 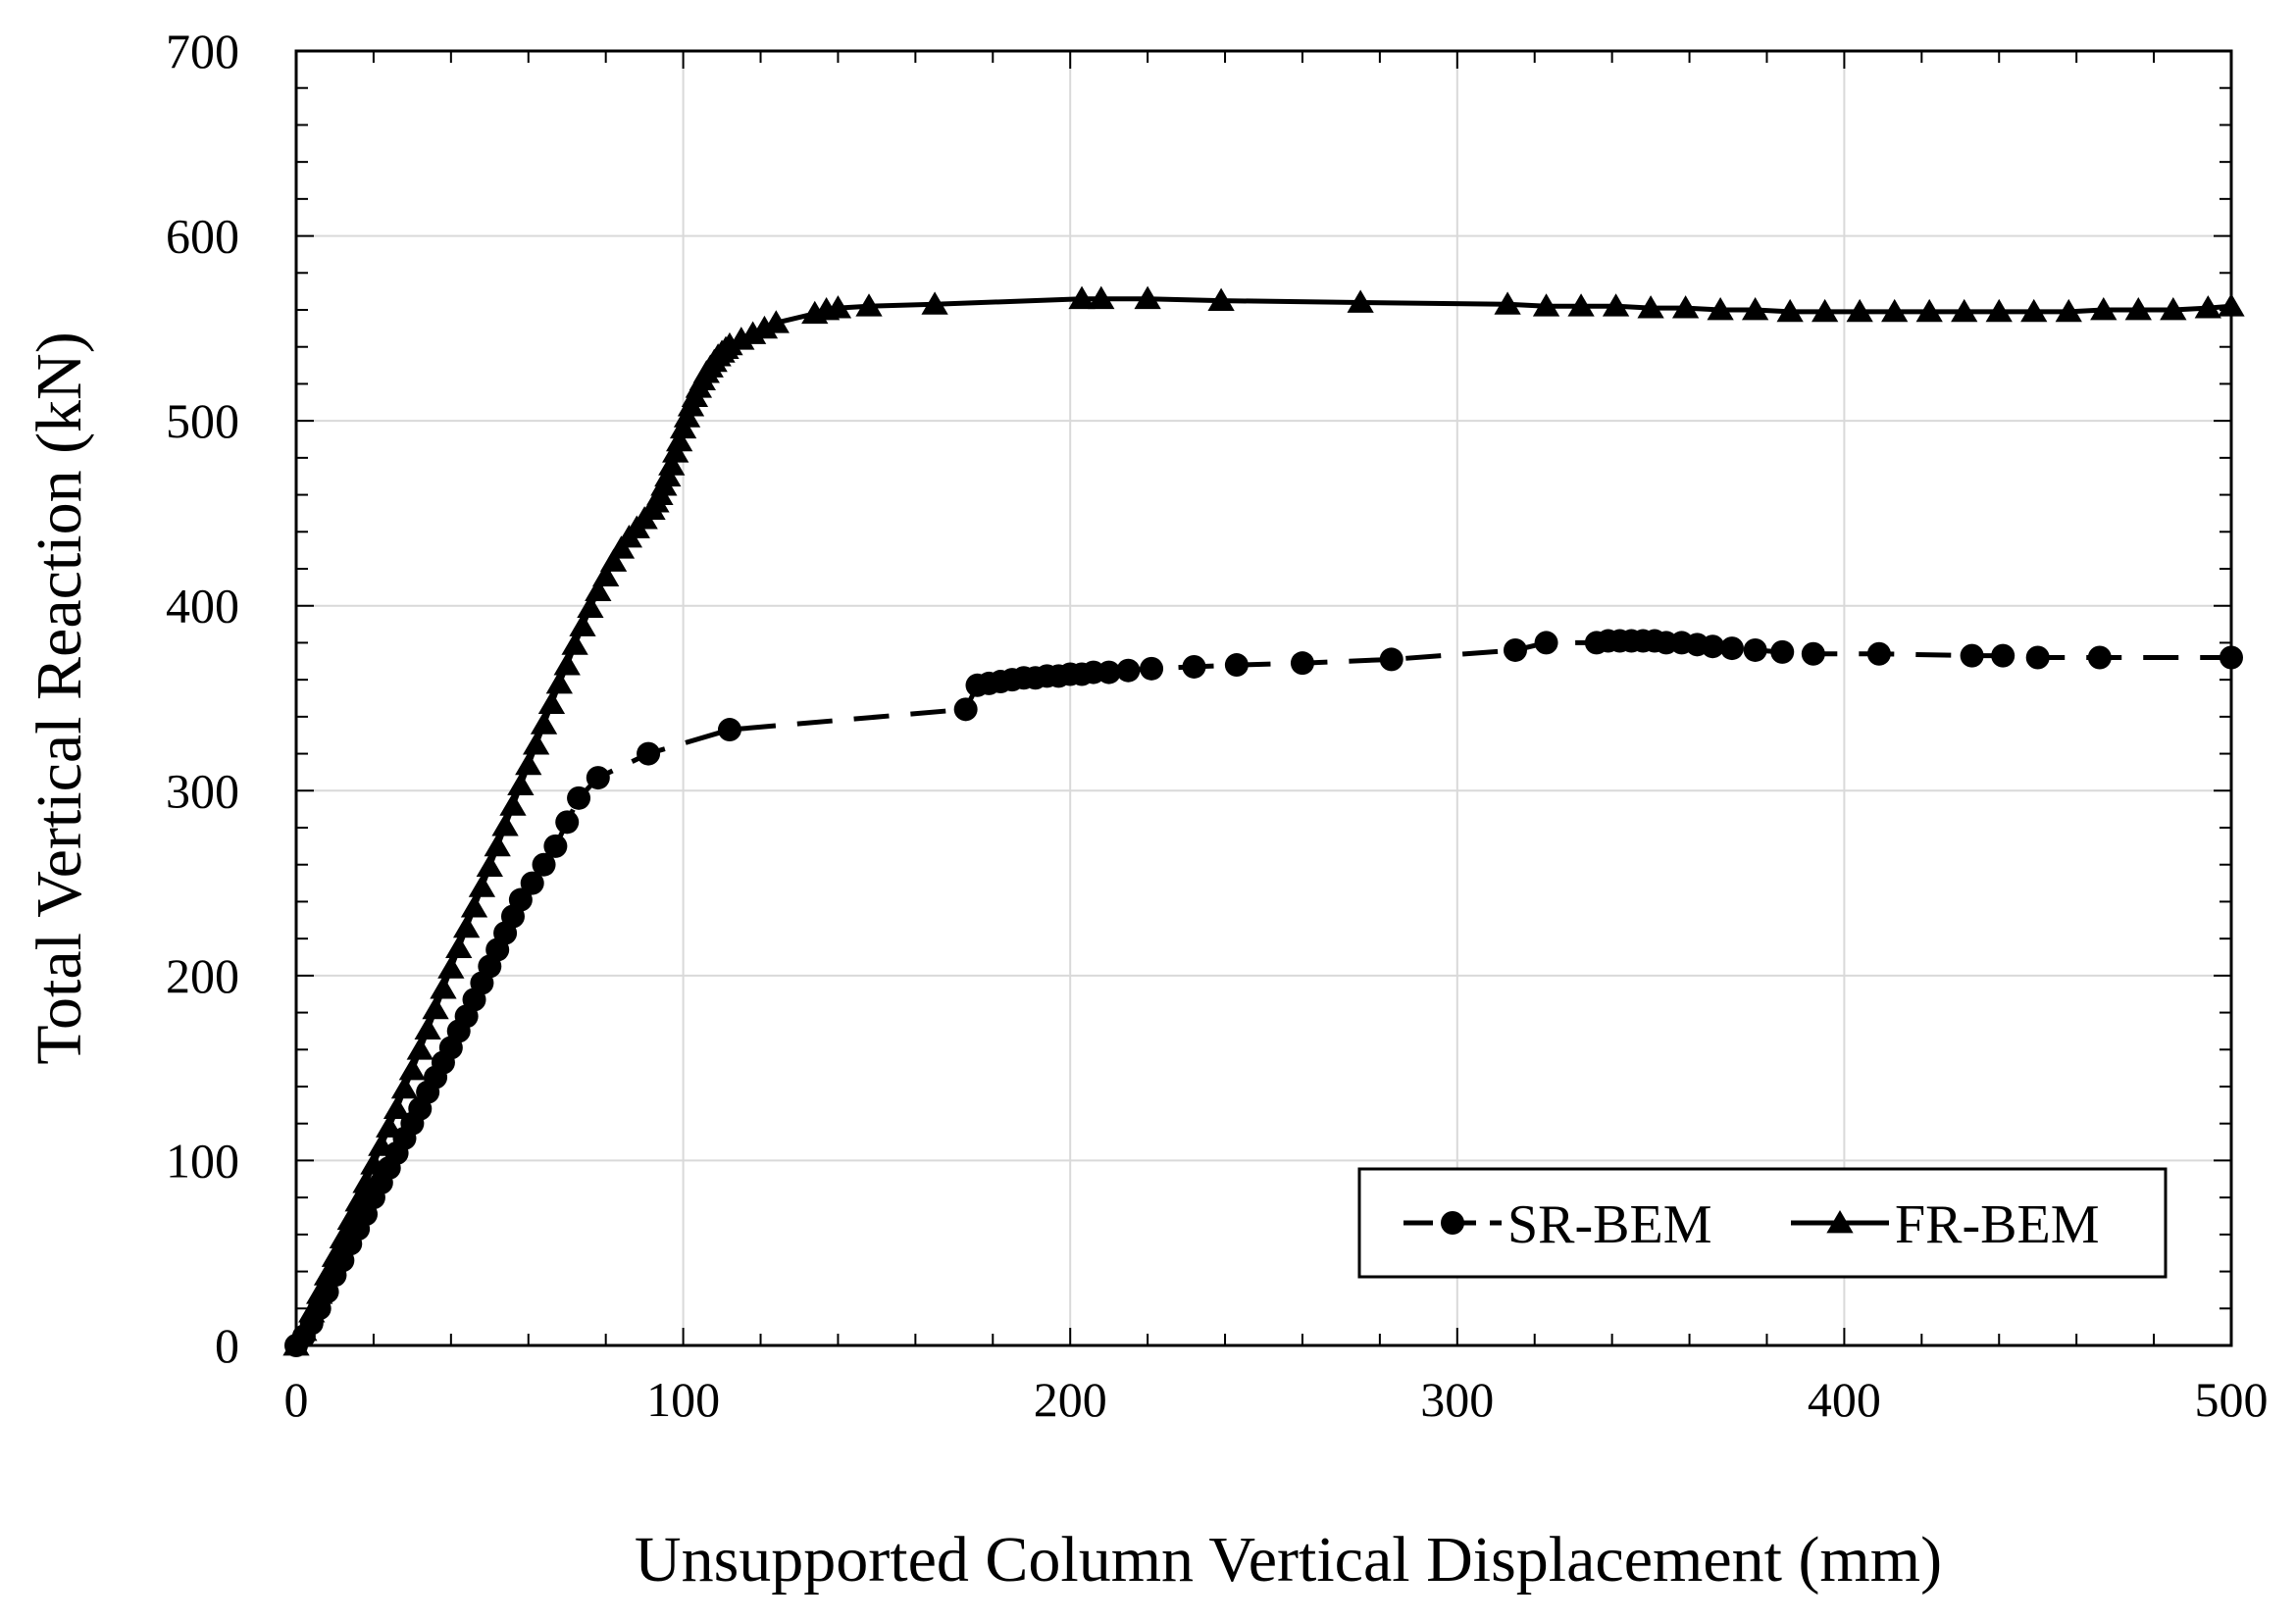 What do you see at coordinates (1457, 1399) in the screenshot?
I see `x-tick-label: 300` at bounding box center [1457, 1399].